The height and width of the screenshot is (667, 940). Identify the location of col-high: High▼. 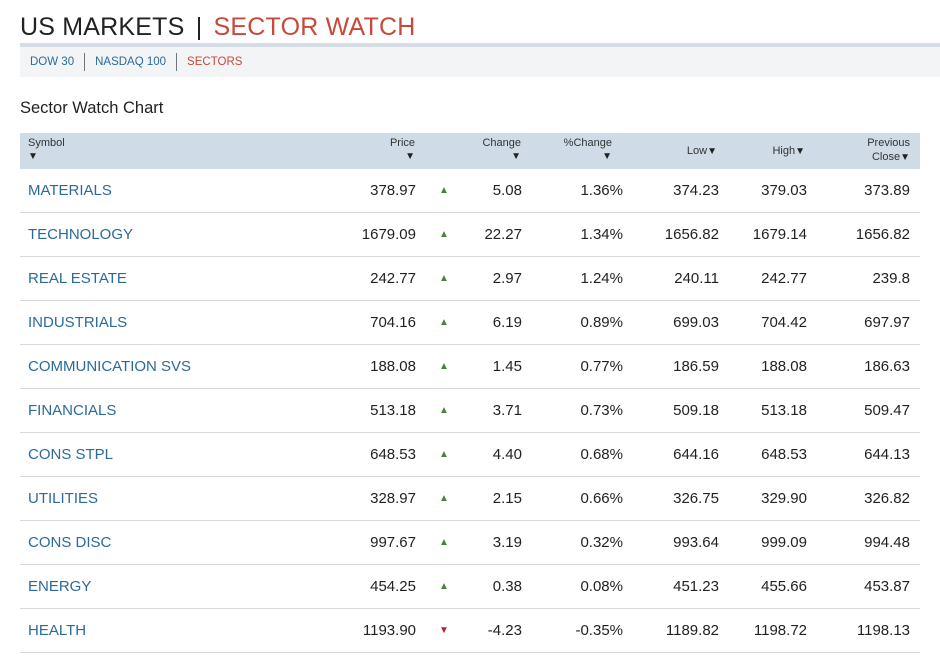
(788, 151).